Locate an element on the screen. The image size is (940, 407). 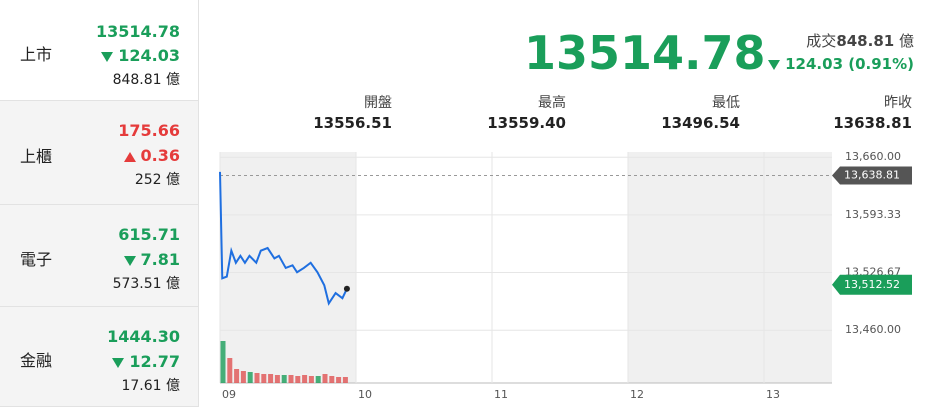
index-name: 電子 is located at coordinates (36, 259).